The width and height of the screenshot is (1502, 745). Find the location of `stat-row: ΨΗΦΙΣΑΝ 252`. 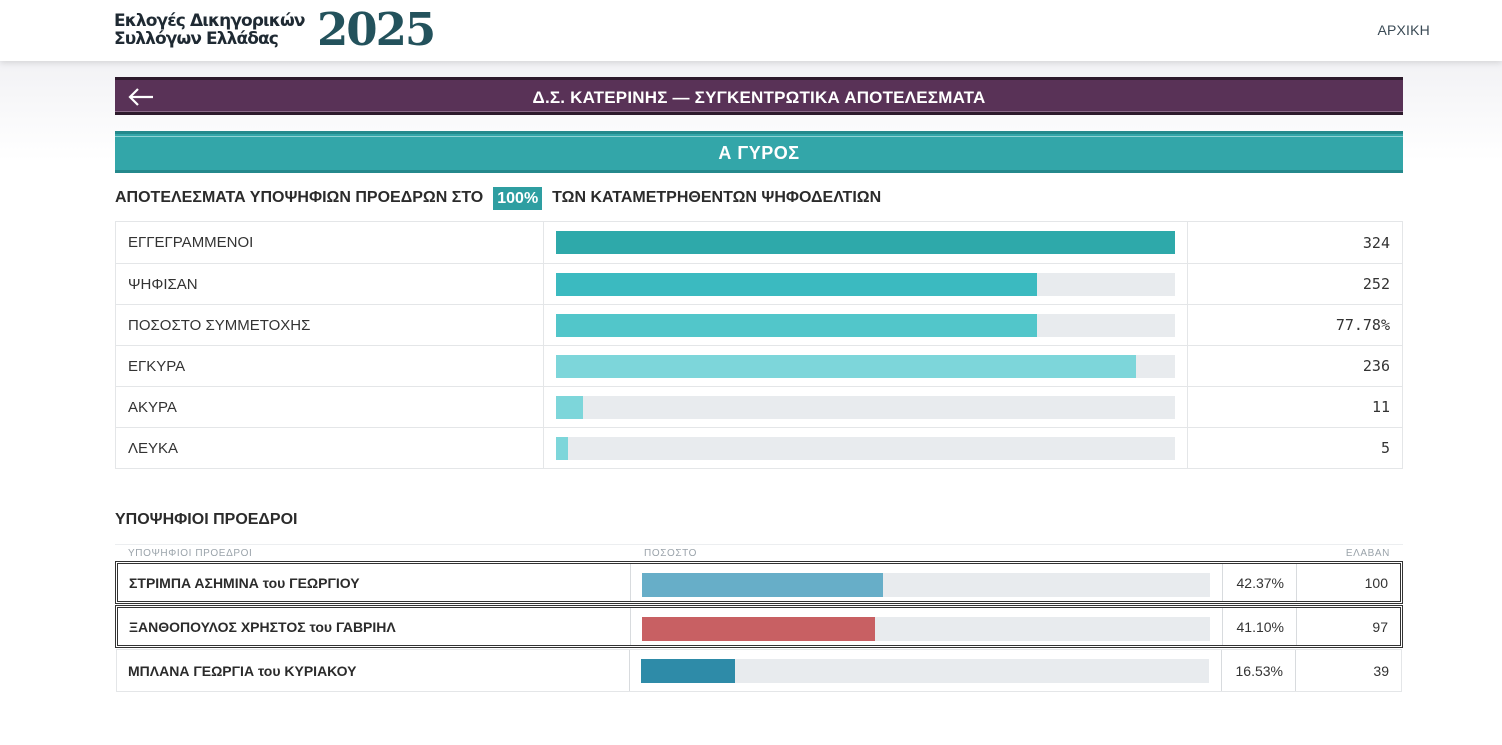

stat-row: ΨΗΦΙΣΑΝ 252 is located at coordinates (759, 283).